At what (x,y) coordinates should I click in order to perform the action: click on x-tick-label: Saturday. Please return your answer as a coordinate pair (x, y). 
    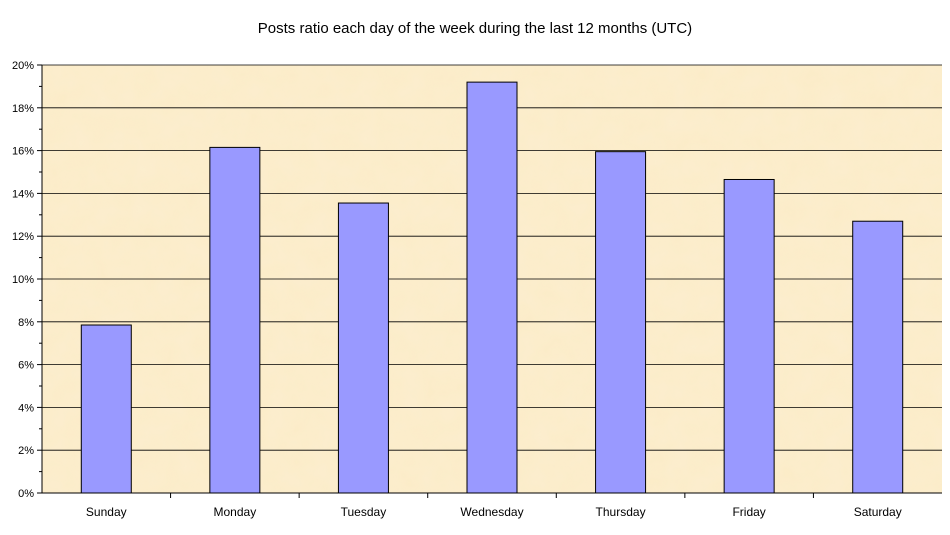
    Looking at the image, I should click on (878, 512).